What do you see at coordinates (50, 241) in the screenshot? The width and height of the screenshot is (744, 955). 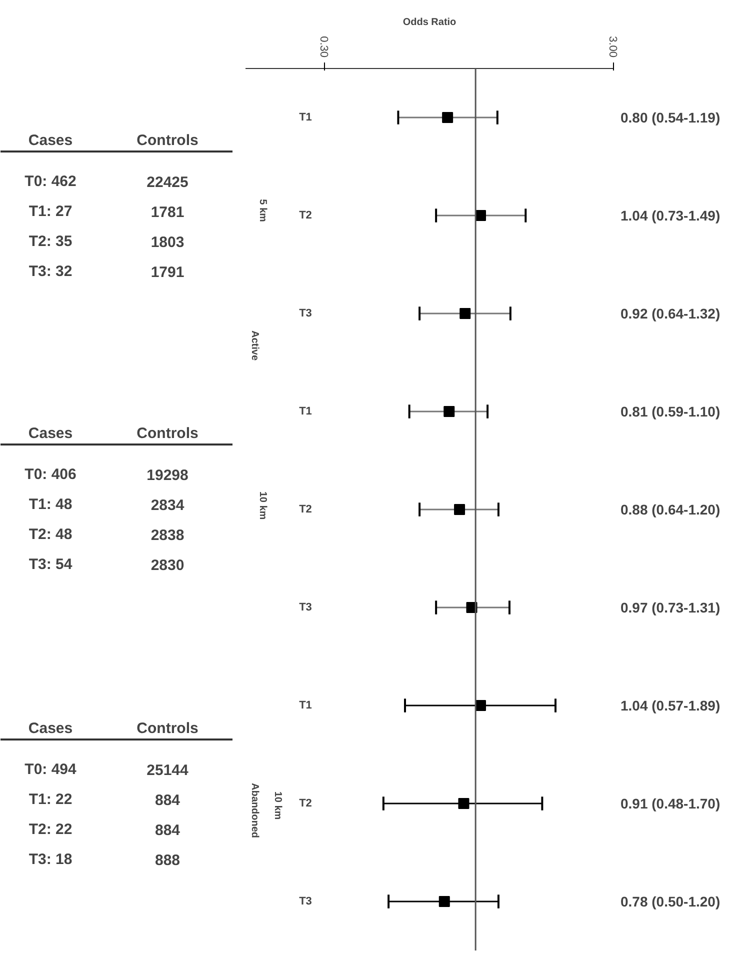 I see `text: T2: 35` at bounding box center [50, 241].